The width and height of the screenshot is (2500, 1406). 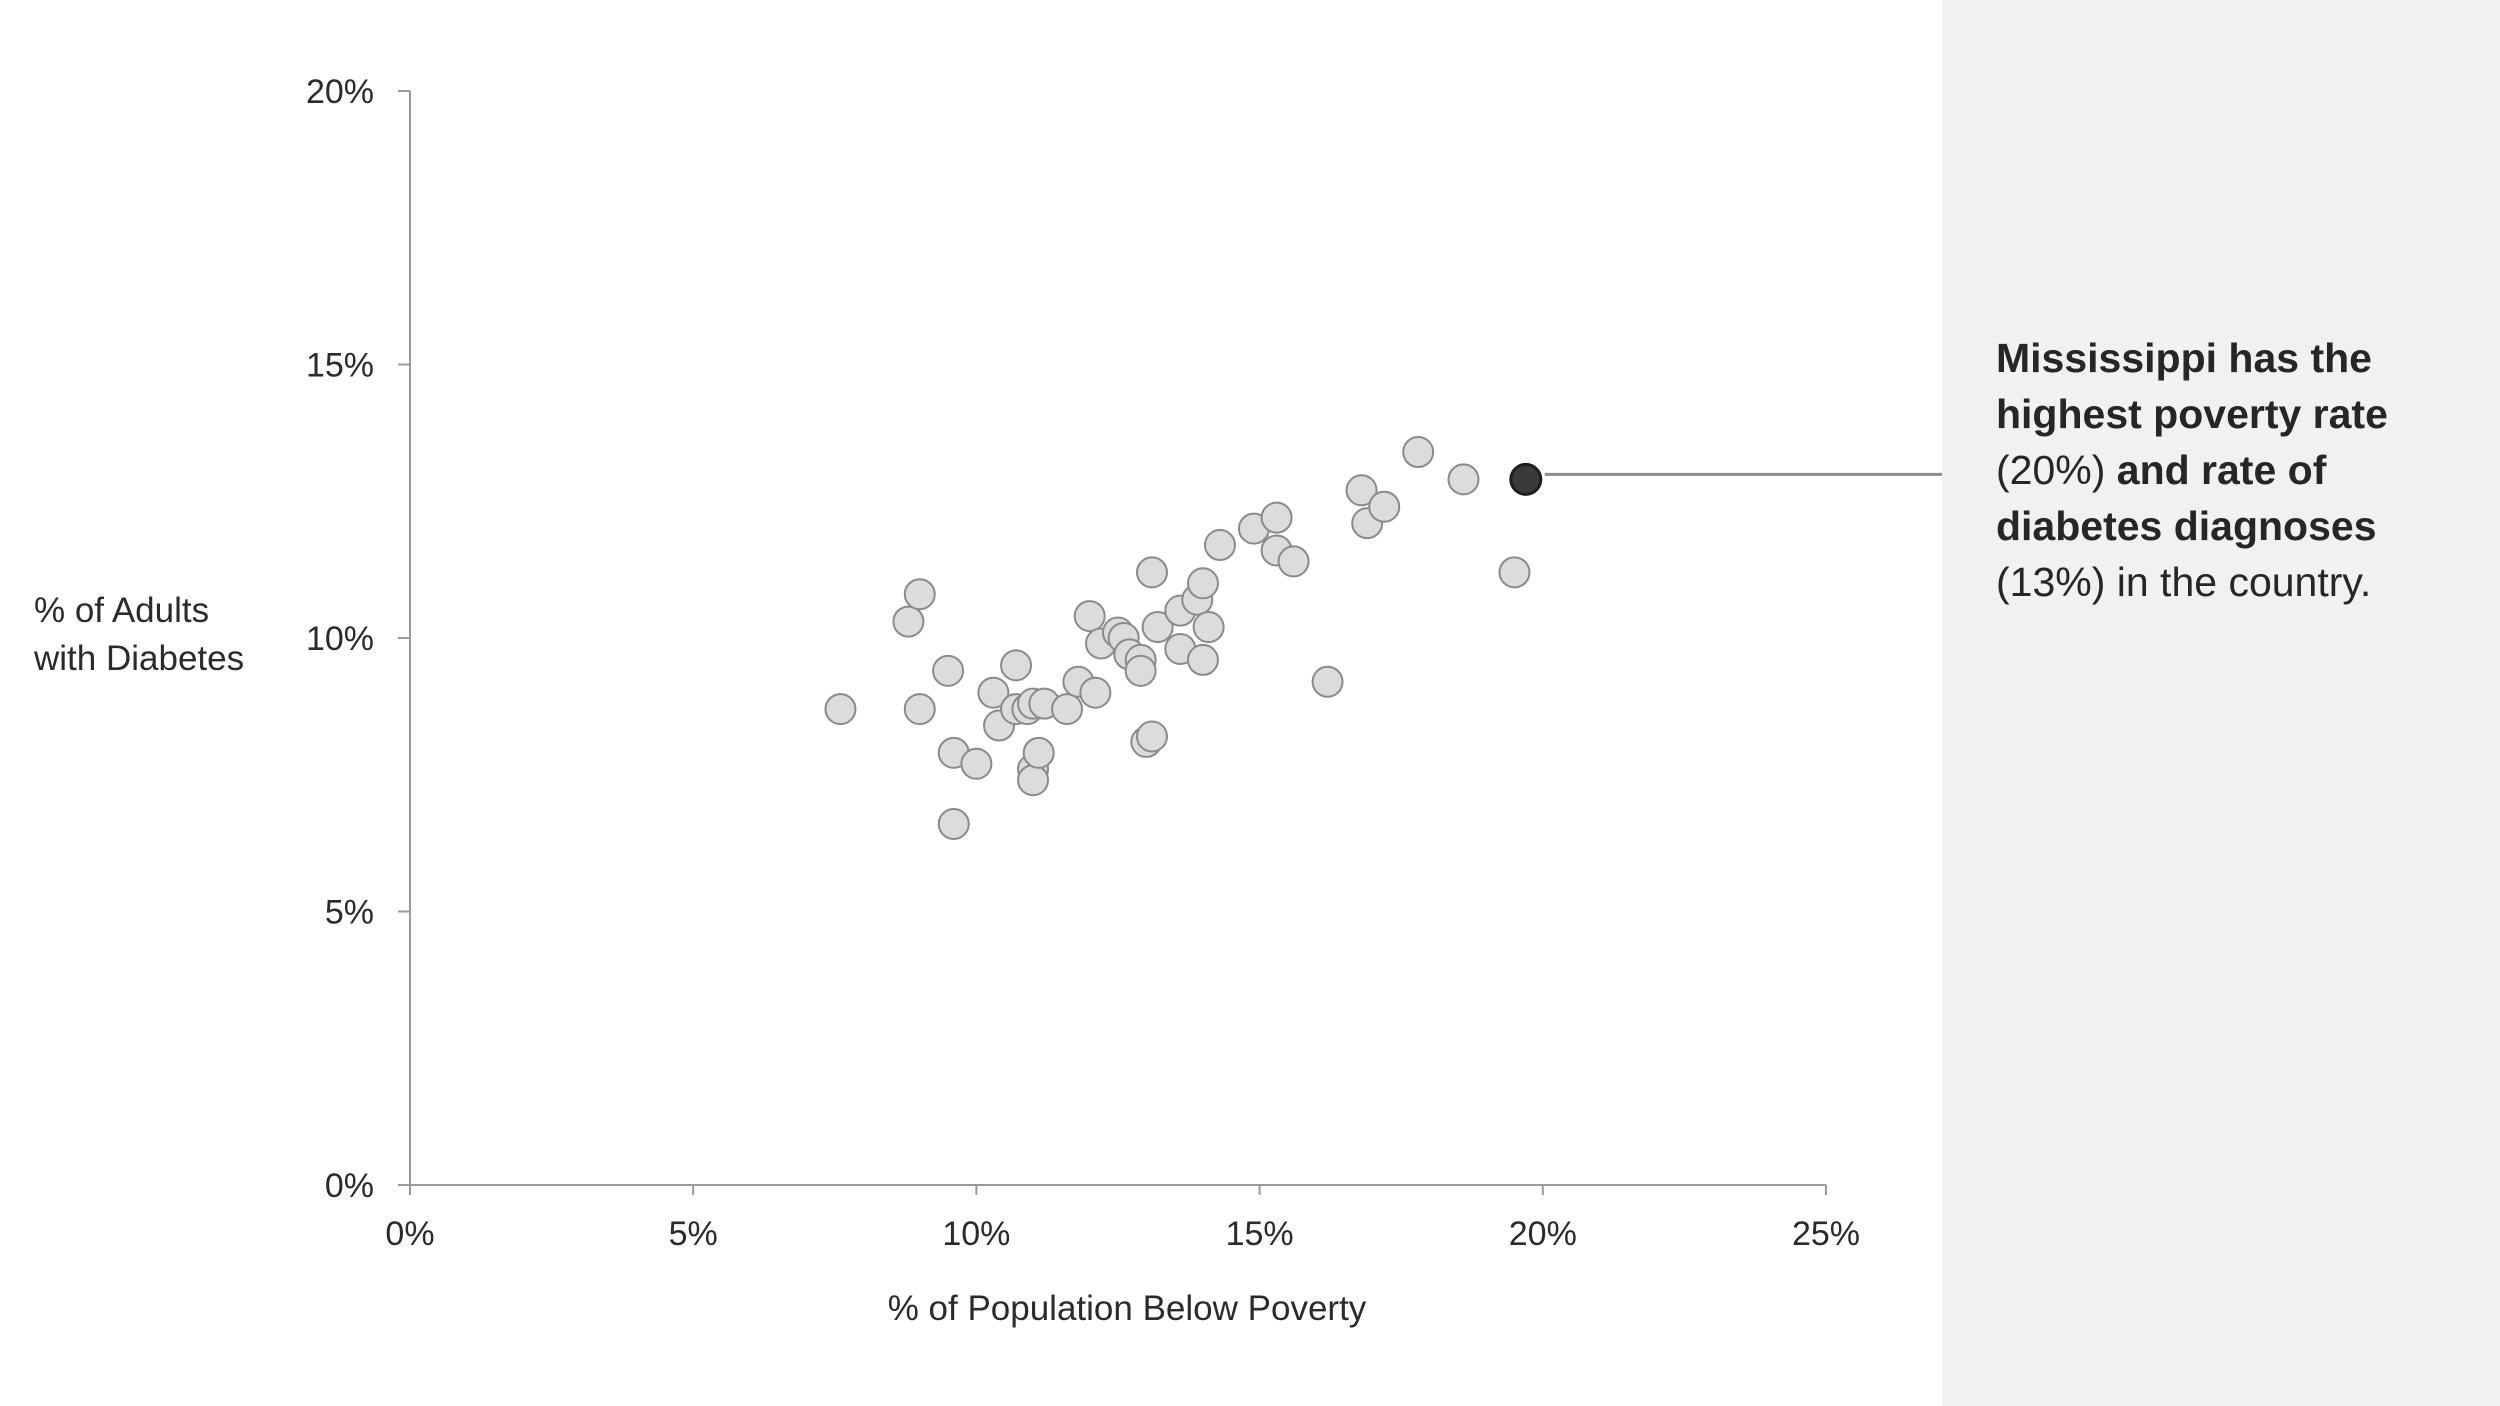 I want to click on y-tick-label: 0%, so click(x=349, y=1186).